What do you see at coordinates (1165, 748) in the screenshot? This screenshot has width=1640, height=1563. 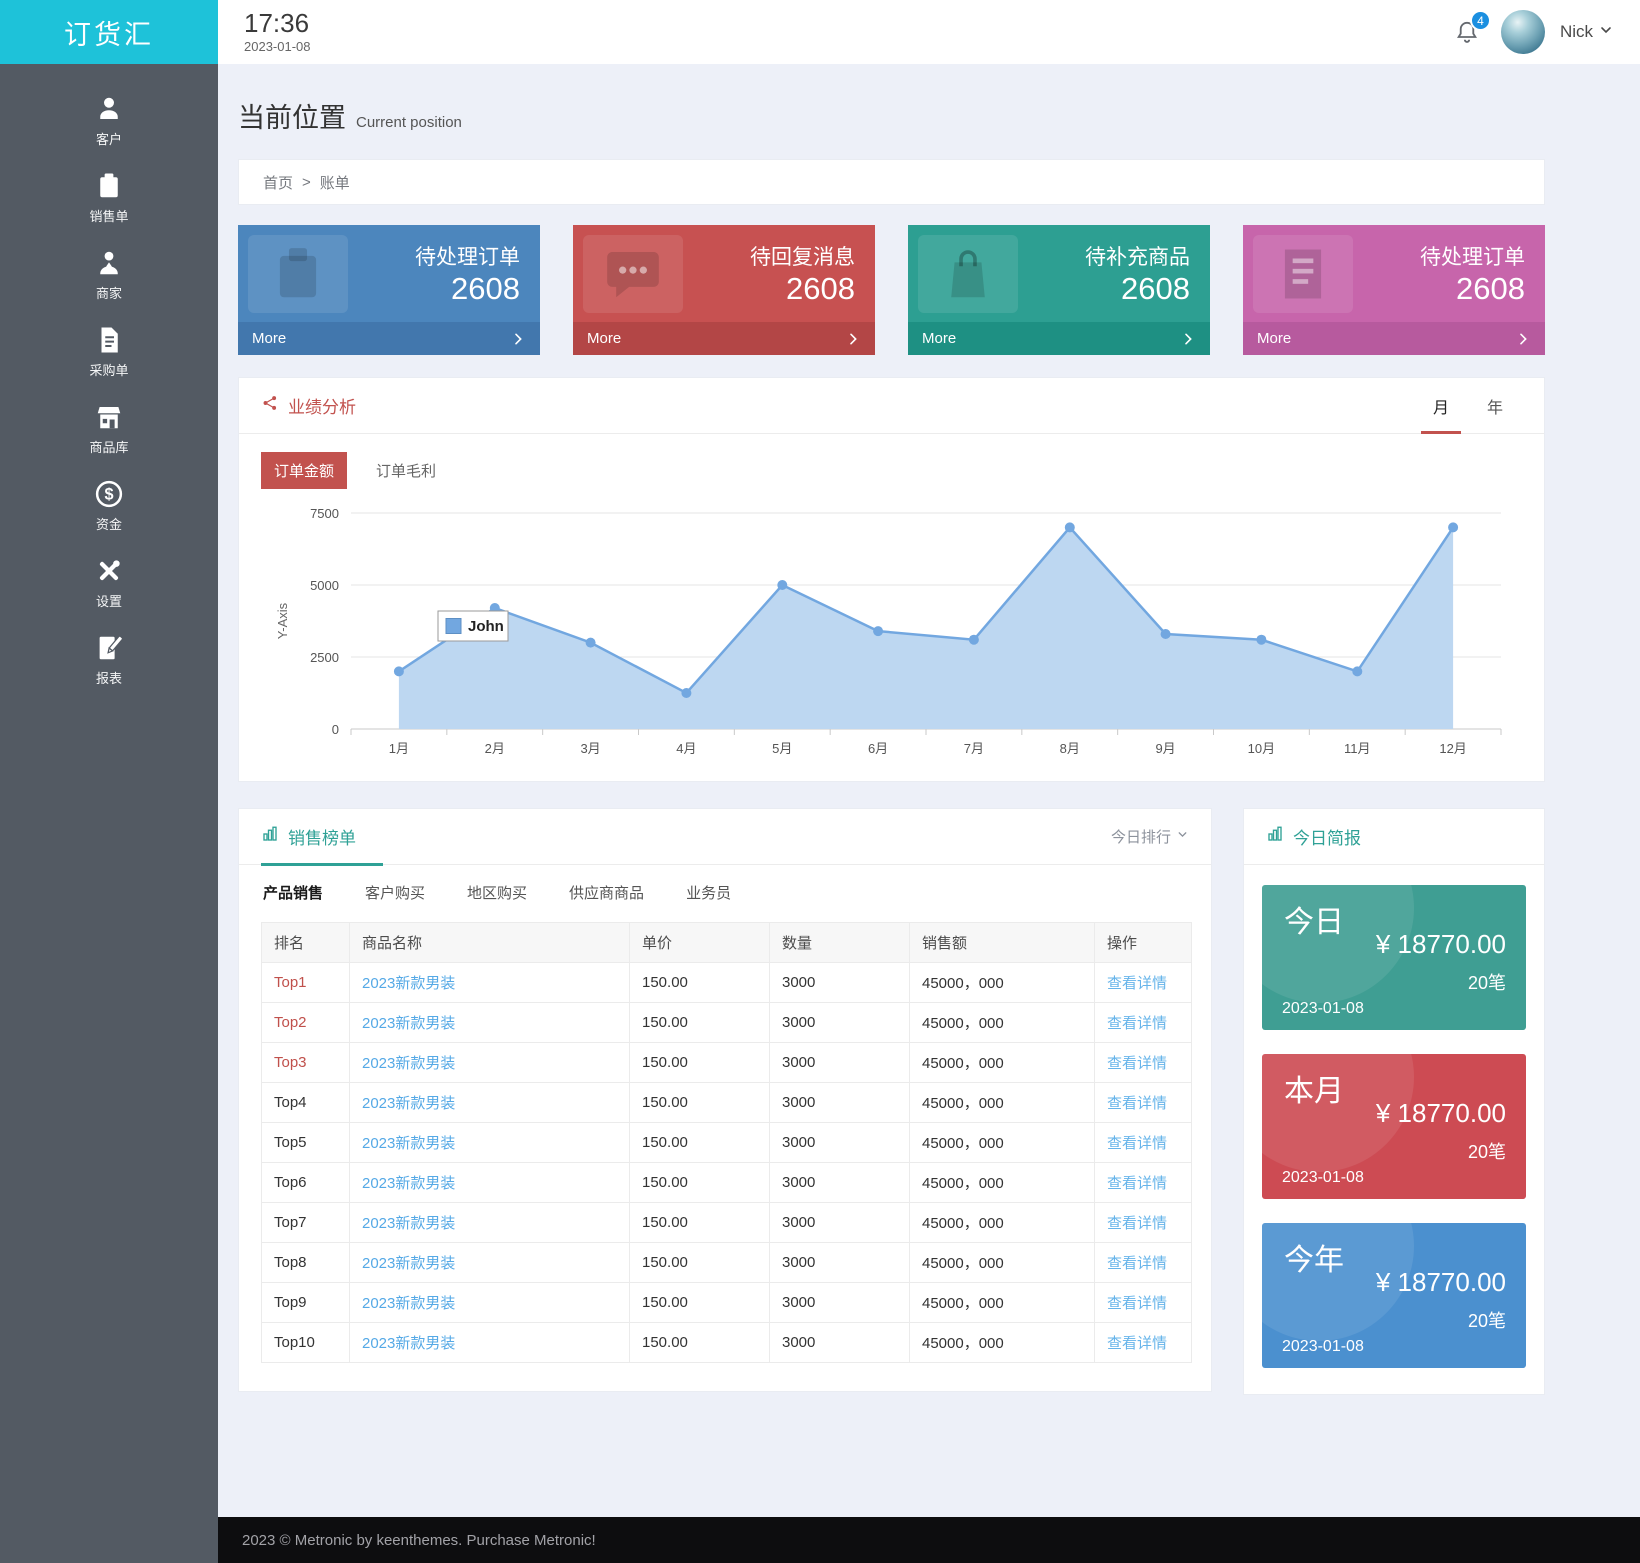 I see `svg-text: 9月` at bounding box center [1165, 748].